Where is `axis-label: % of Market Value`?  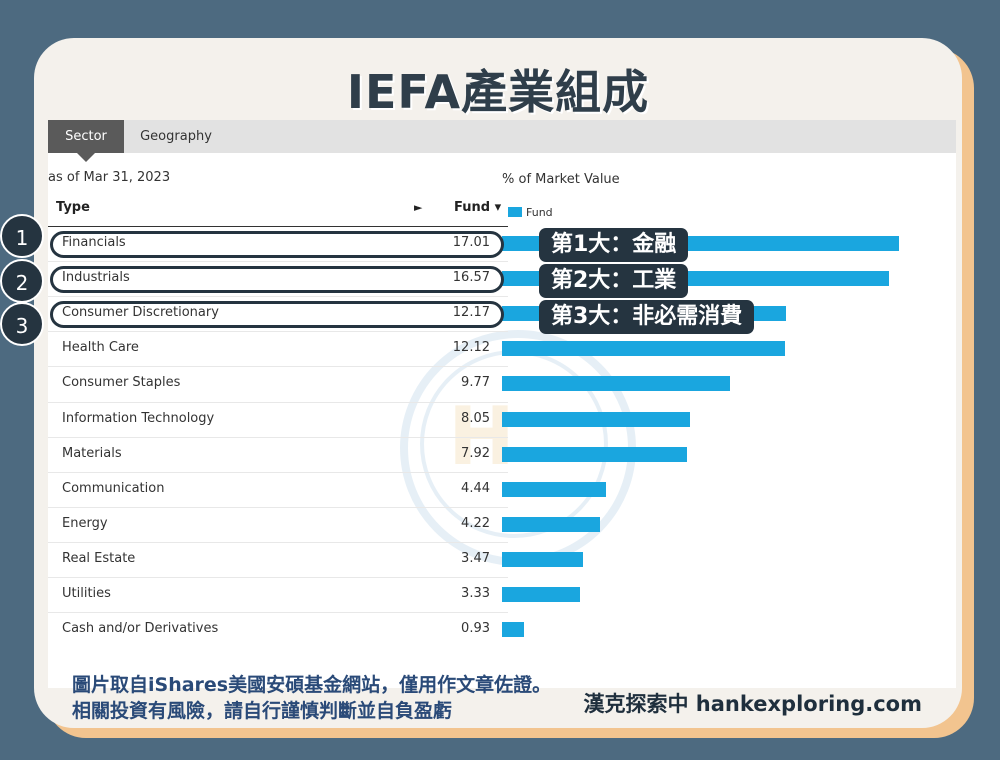 axis-label: % of Market Value is located at coordinates (561, 179).